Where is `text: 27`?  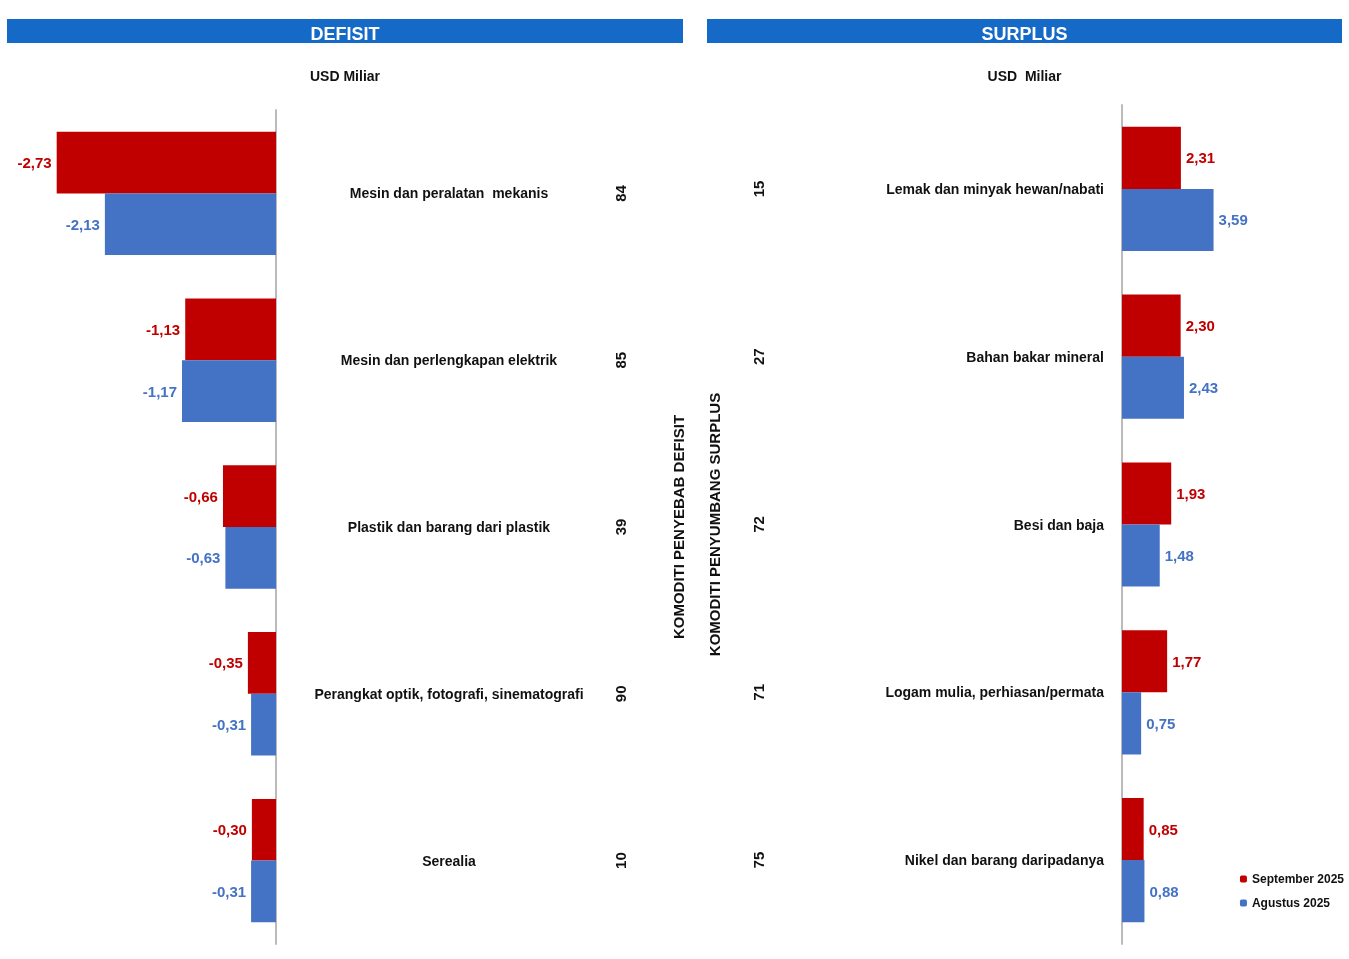 text: 27 is located at coordinates (758, 357).